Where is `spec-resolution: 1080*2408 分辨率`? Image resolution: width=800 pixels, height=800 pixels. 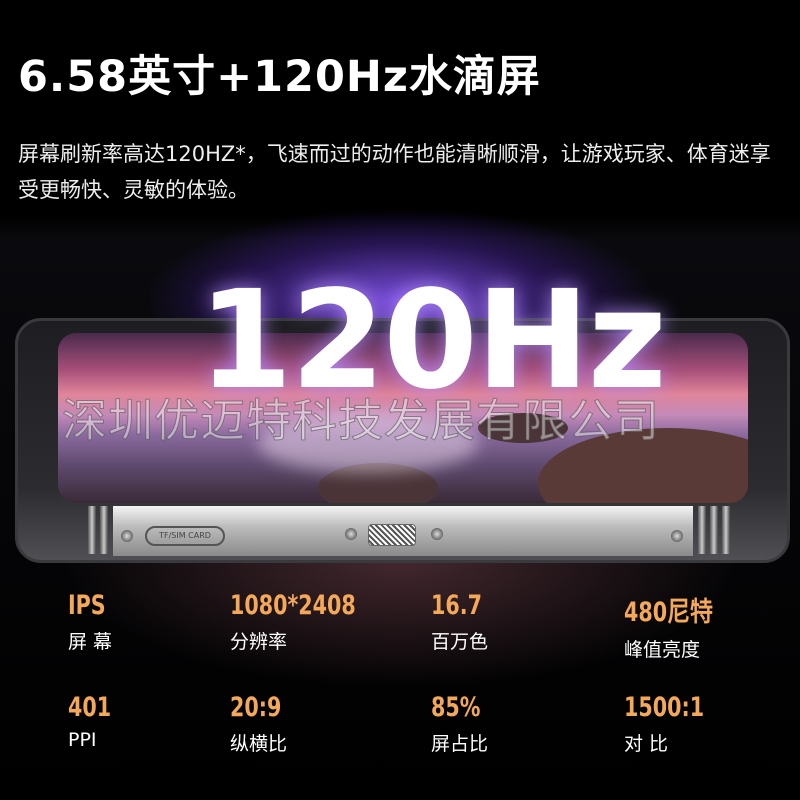
spec-resolution: 1080*2408 分辨率 is located at coordinates (293, 621).